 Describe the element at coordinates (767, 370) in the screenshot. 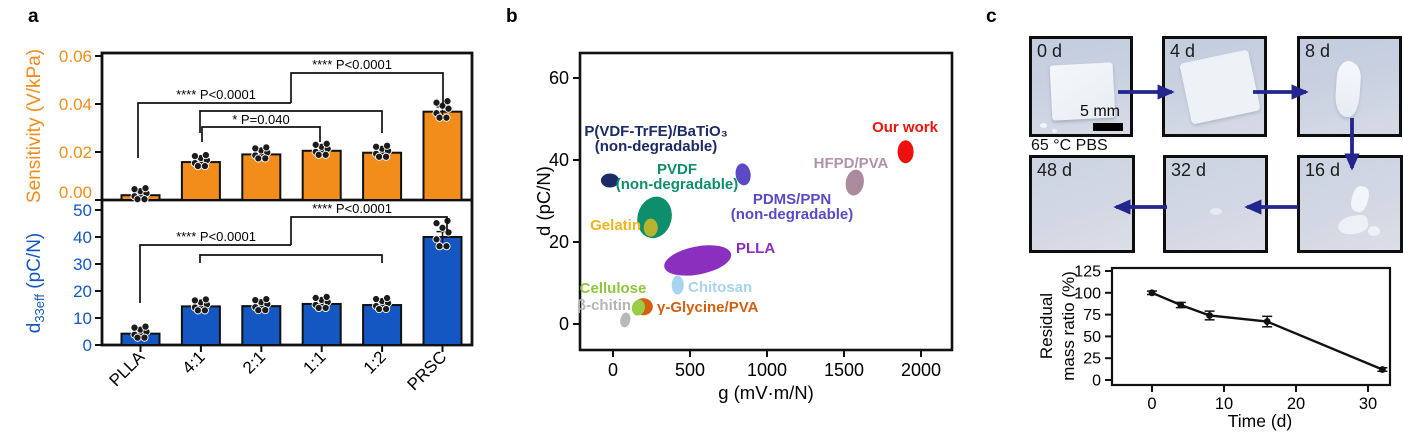

I see `x-tick-label: 1000` at that location.